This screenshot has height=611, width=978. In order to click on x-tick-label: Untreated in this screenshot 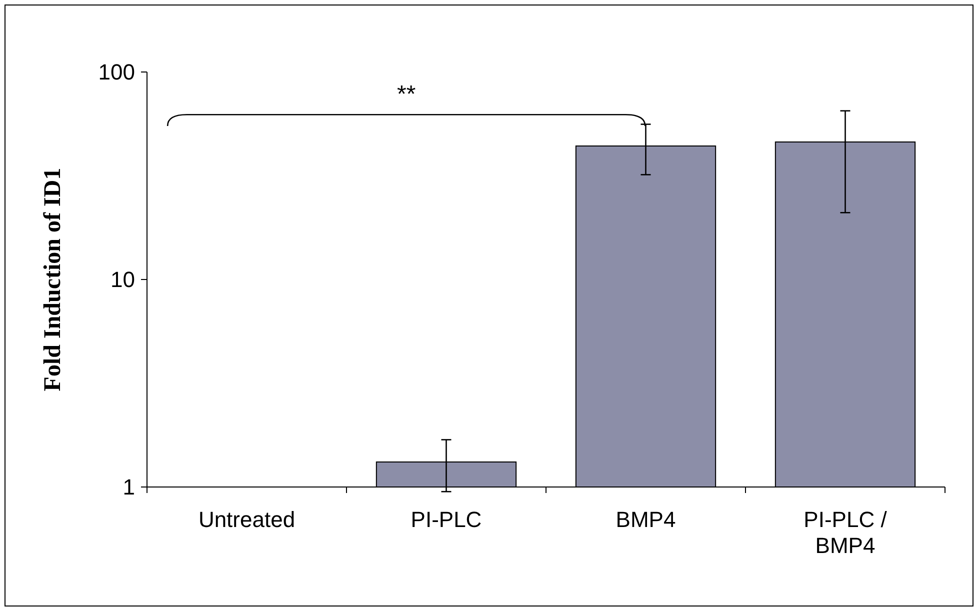, I will do `click(247, 519)`.